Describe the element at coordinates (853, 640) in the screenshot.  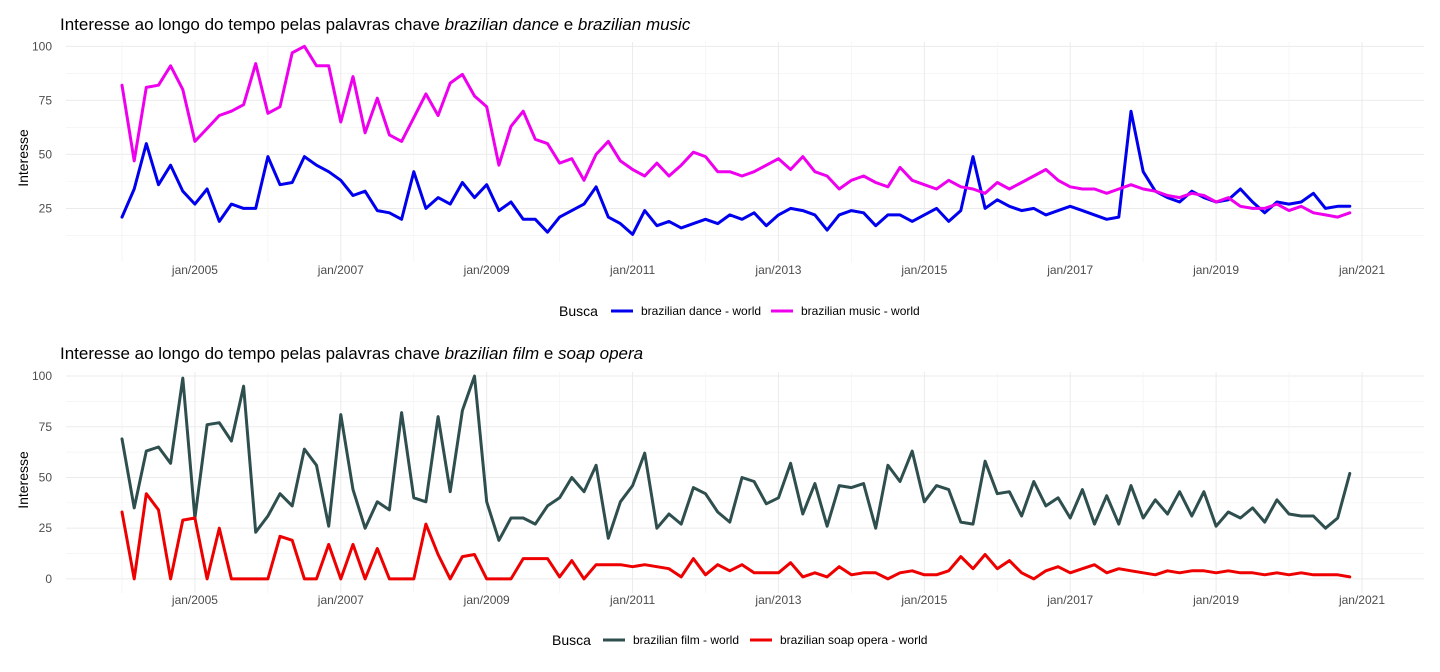
I see `legend-entry-soap: brazilian soap opera - world` at that location.